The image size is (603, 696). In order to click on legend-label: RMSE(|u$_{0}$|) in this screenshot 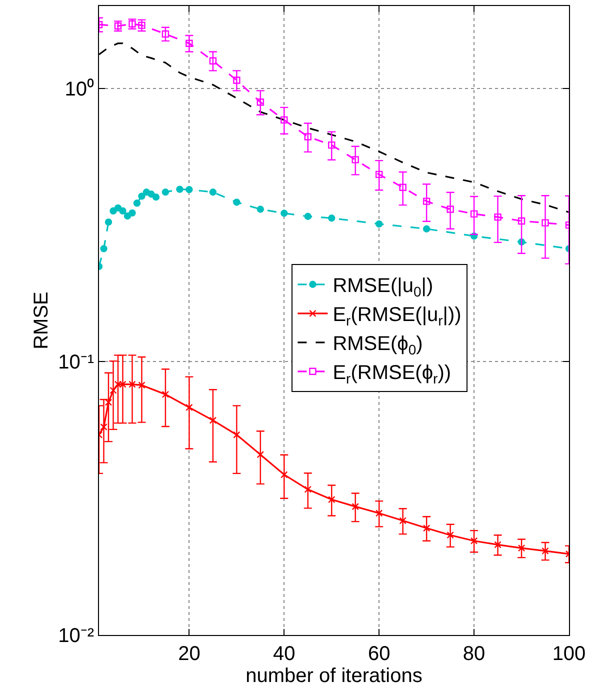, I will do `click(383, 287)`.